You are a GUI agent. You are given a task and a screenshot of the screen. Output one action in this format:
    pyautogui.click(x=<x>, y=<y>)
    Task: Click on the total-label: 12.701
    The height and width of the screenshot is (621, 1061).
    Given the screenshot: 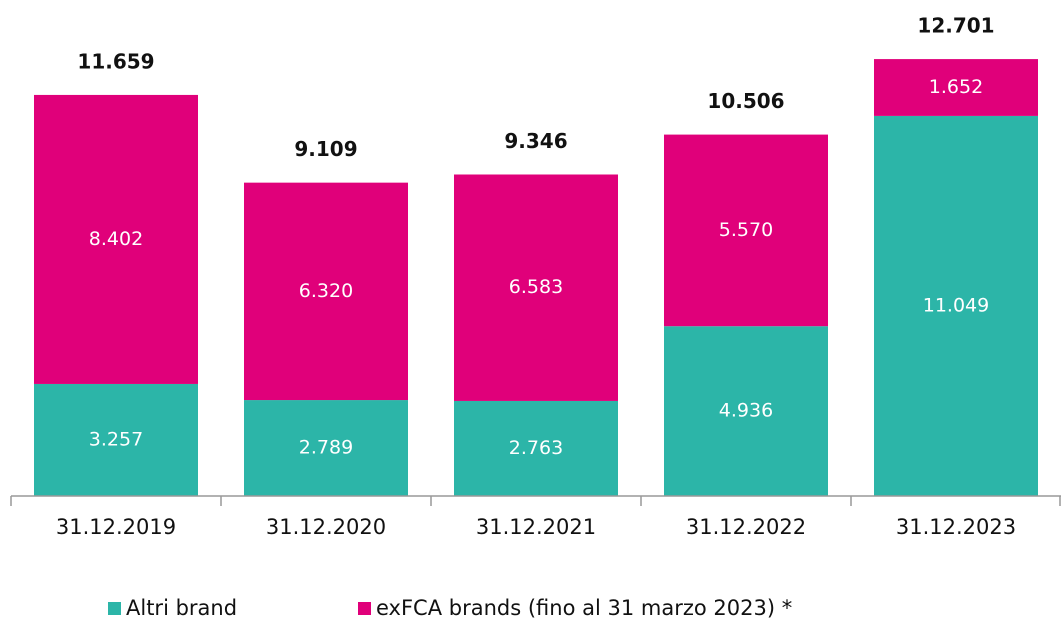 What is the action you would take?
    pyautogui.click(x=955, y=26)
    